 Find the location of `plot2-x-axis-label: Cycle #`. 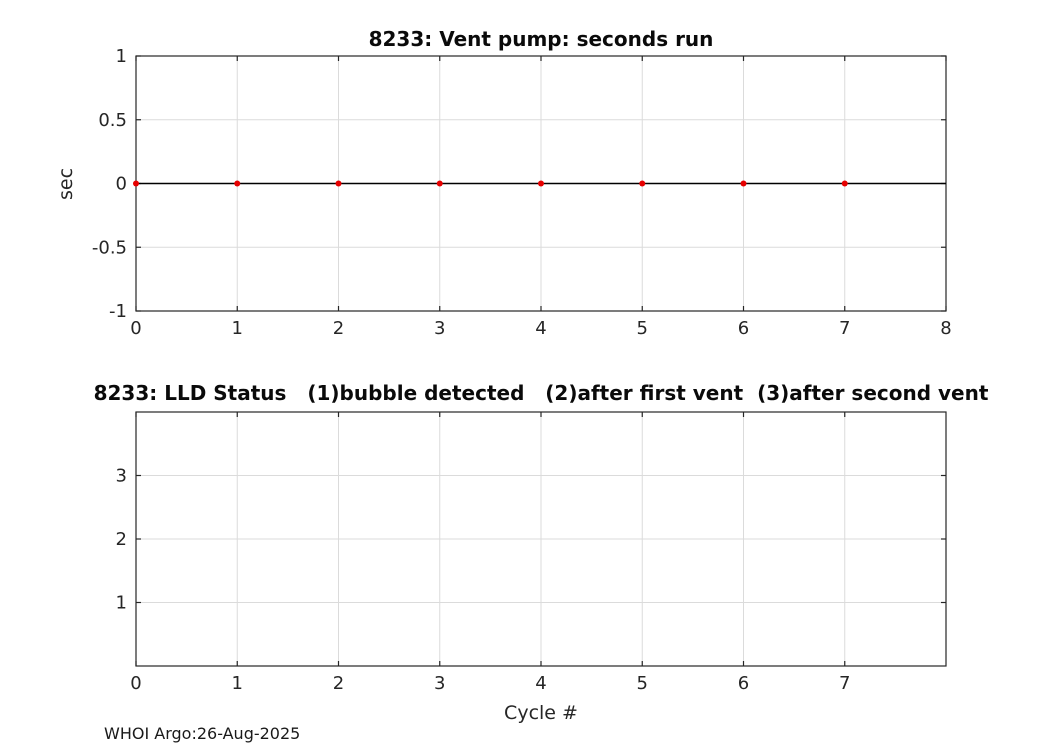

plot2-x-axis-label: Cycle # is located at coordinates (541, 713).